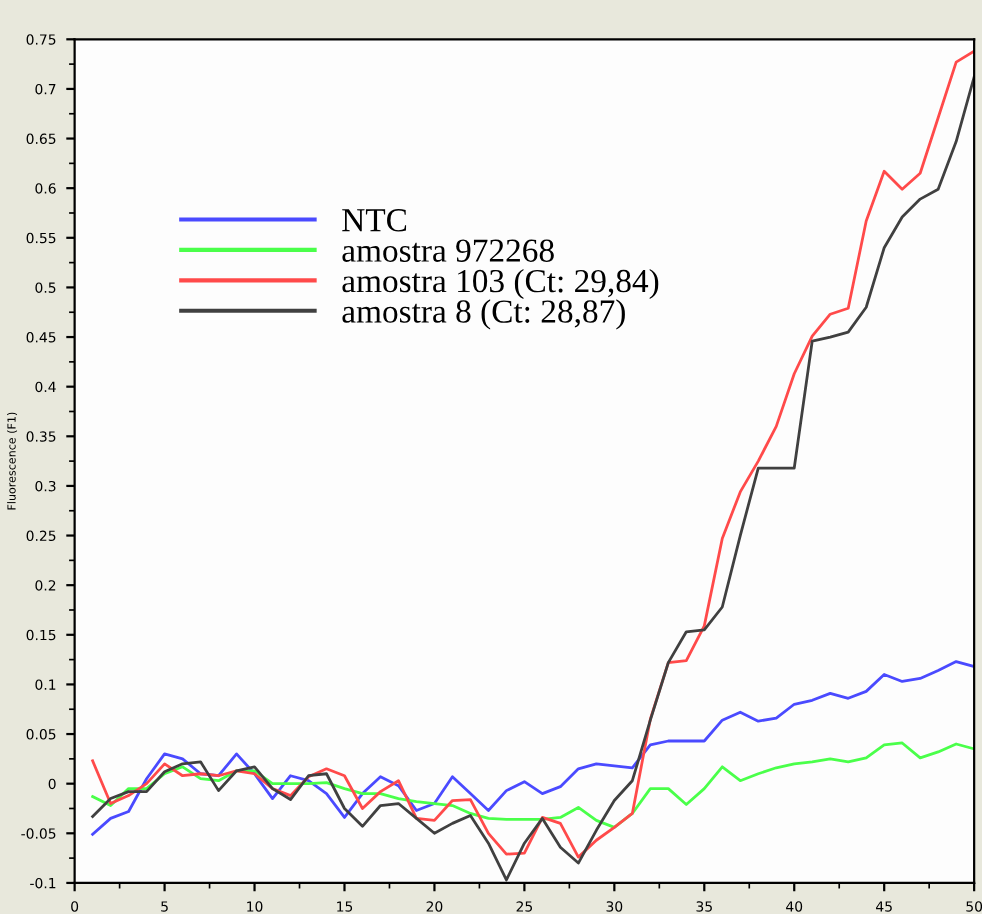 The width and height of the screenshot is (982, 914). What do you see at coordinates (533, 785) in the screenshot?
I see `line-series` at bounding box center [533, 785].